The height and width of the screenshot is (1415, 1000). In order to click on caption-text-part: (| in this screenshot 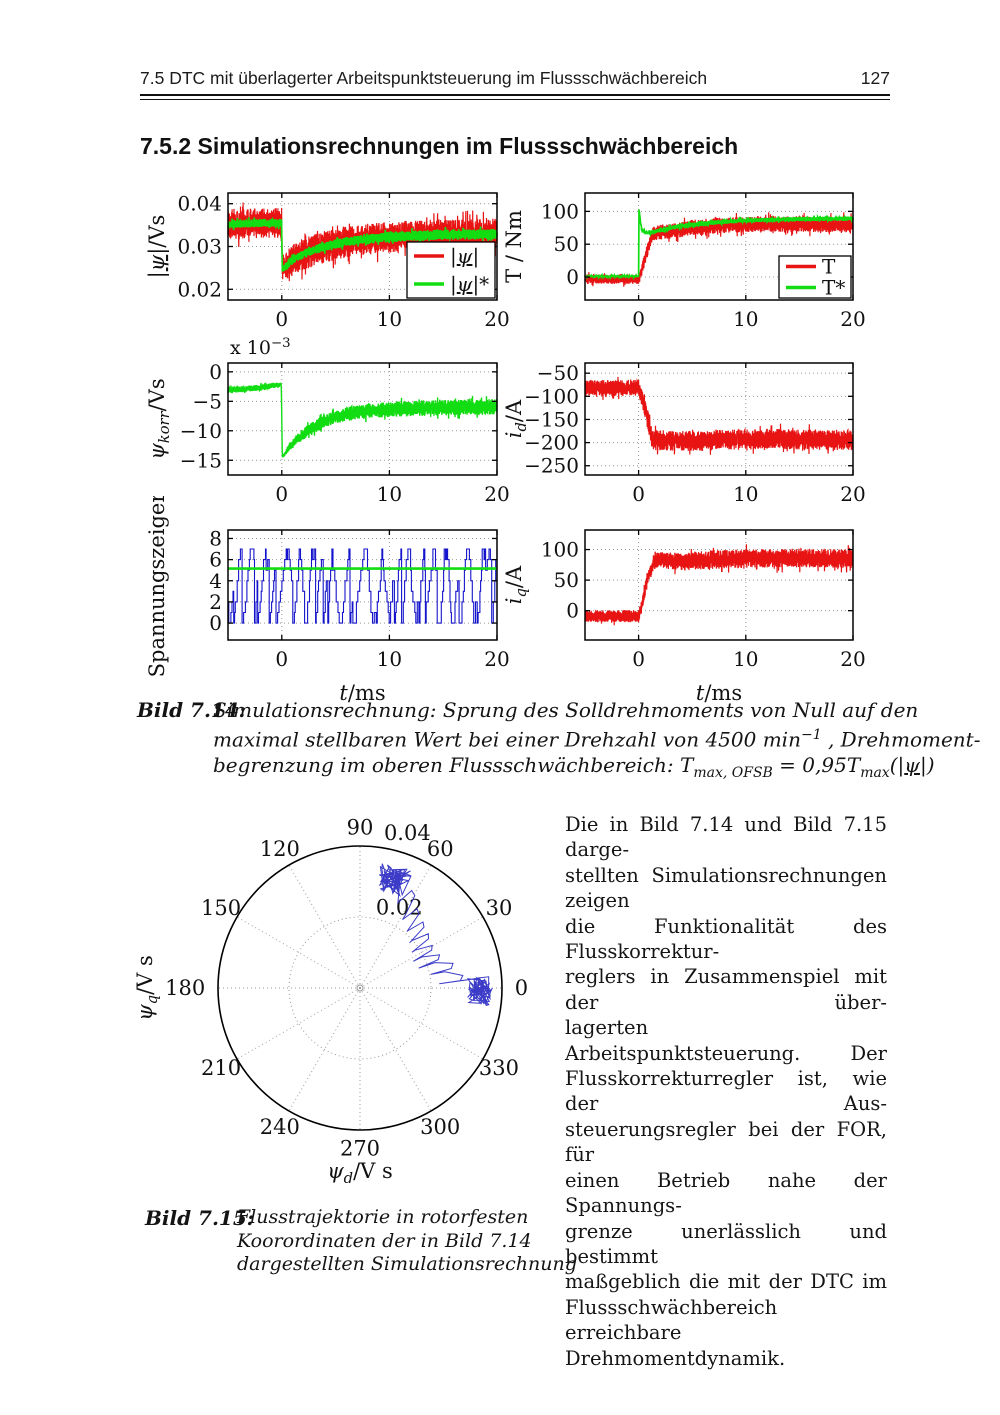, I will do `click(897, 764)`.